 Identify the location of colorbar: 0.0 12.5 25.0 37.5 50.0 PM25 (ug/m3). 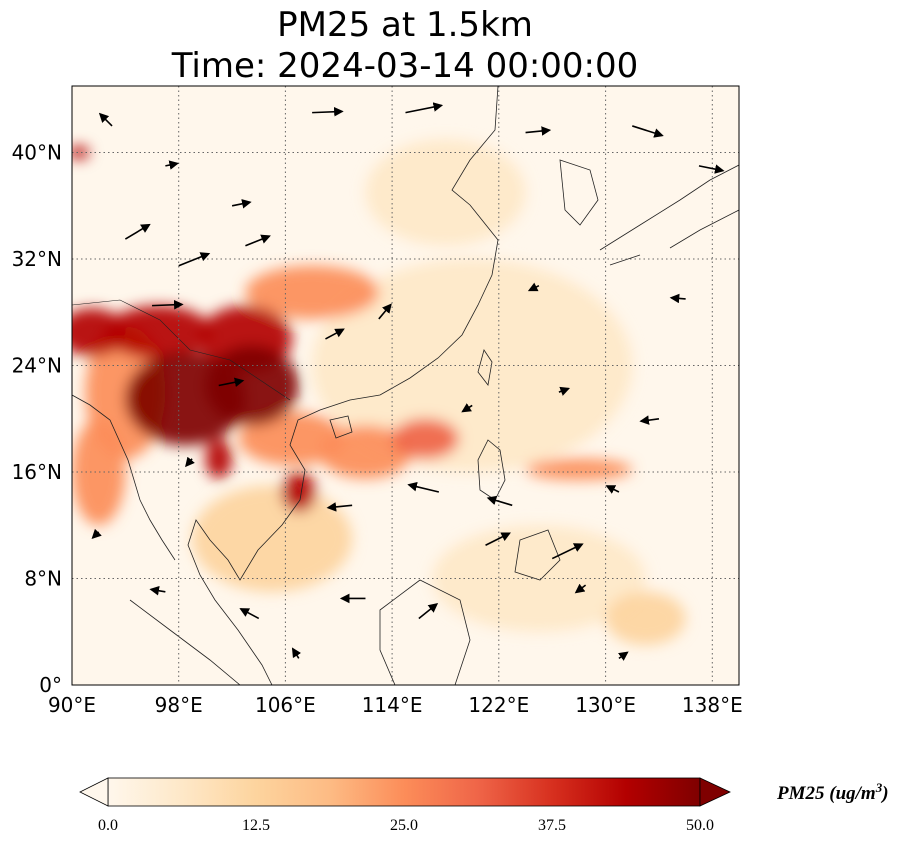
(484, 805).